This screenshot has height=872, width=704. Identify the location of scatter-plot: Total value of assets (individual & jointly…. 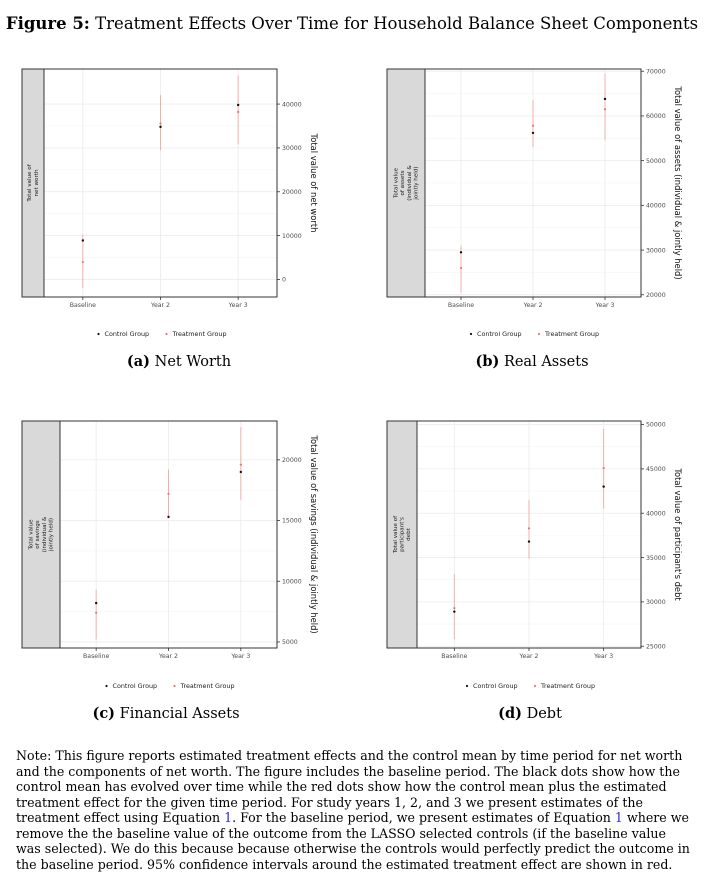
(534, 203).